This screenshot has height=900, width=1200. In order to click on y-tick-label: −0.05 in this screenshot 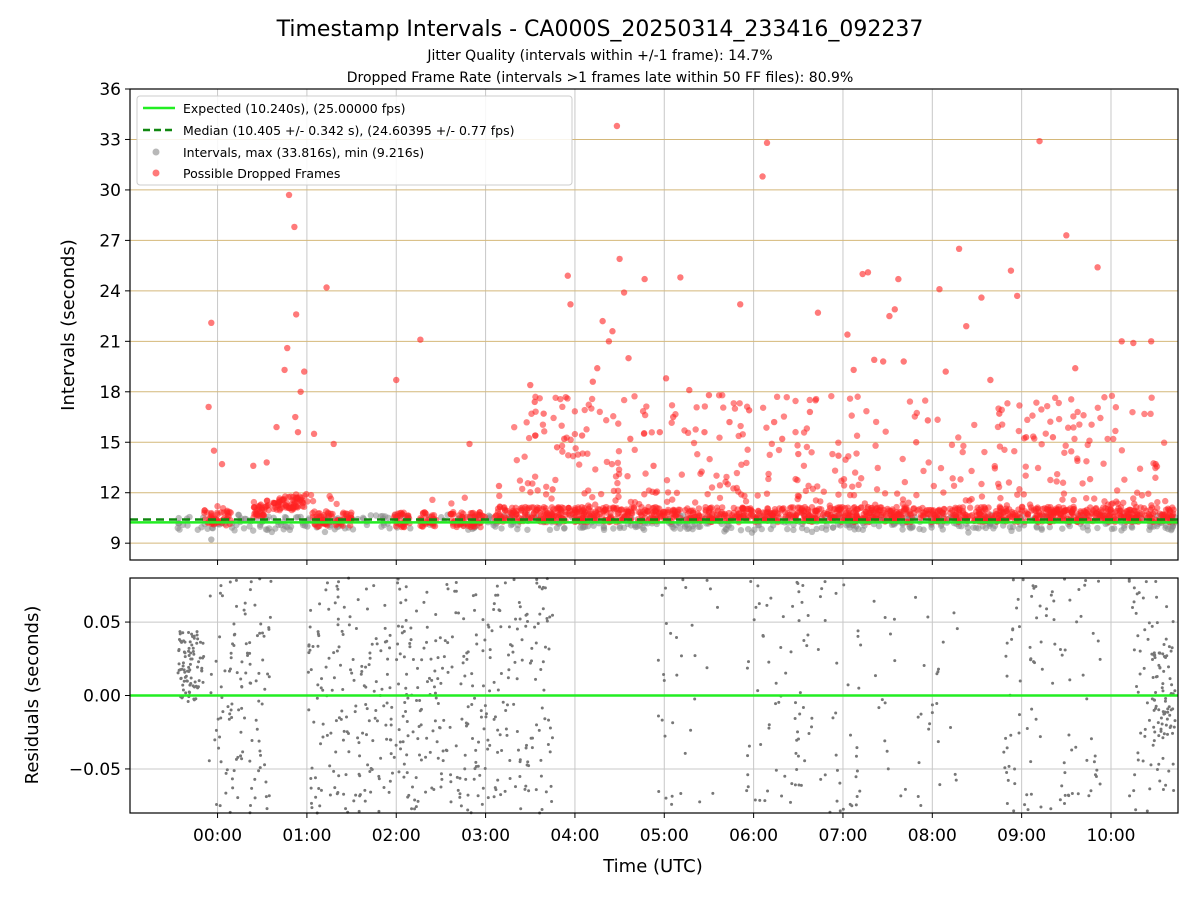, I will do `click(95, 770)`.